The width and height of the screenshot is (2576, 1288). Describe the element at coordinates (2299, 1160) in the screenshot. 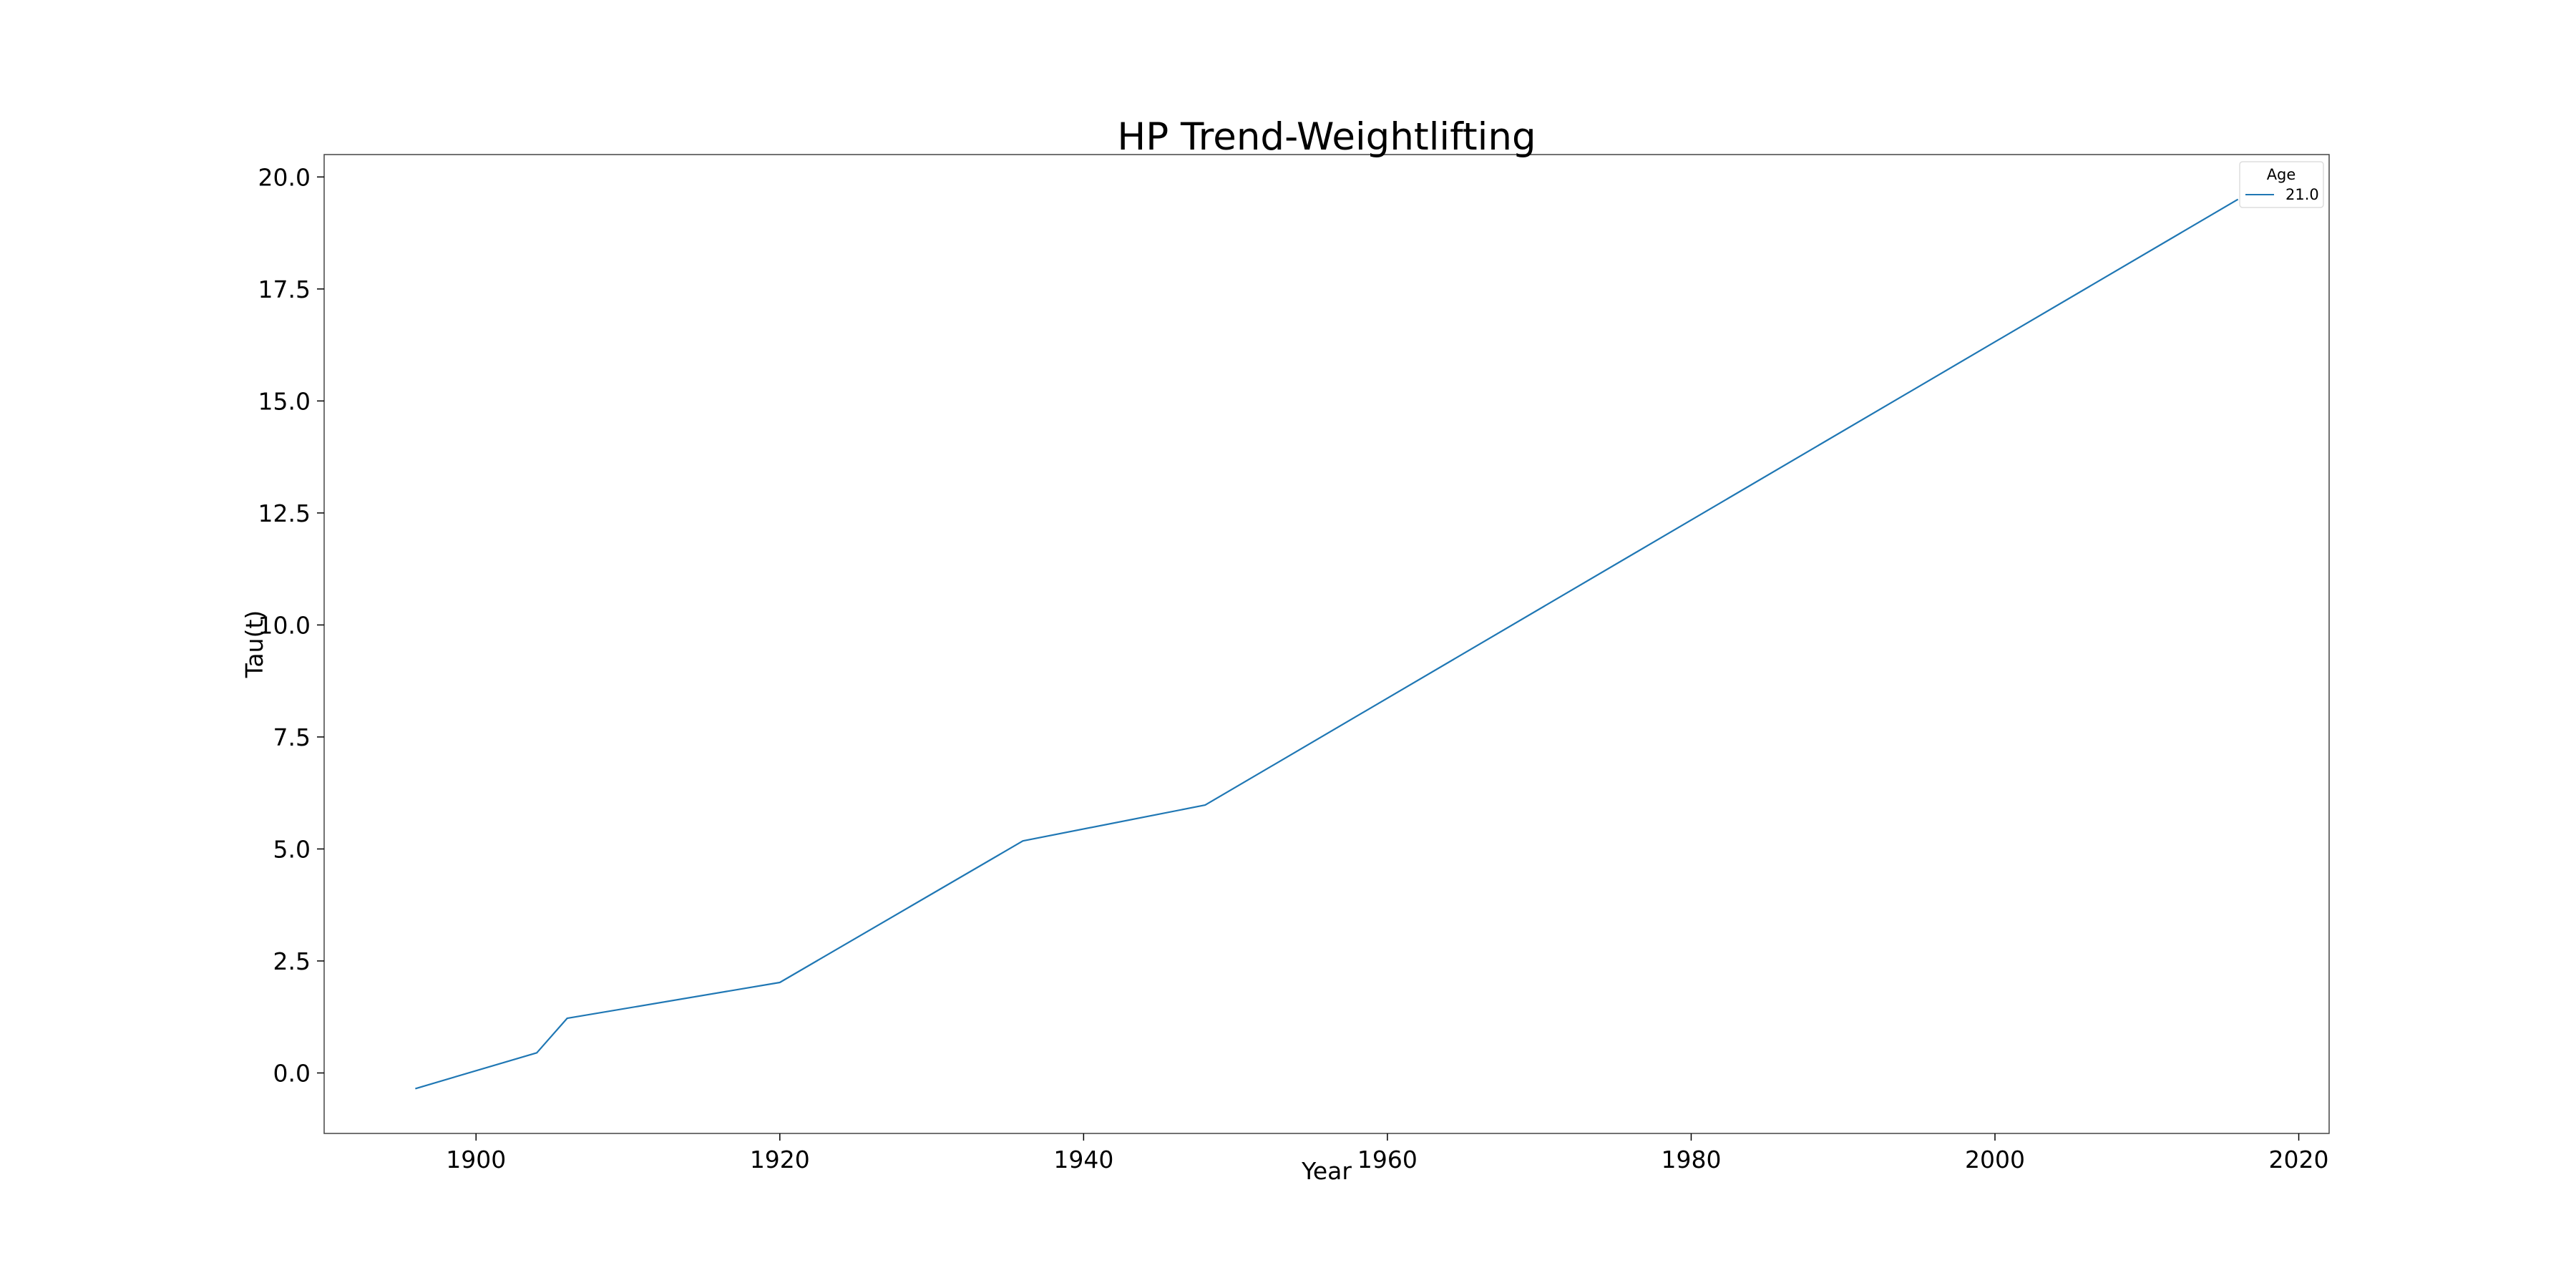

I see `x-tick-label: 2020` at that location.